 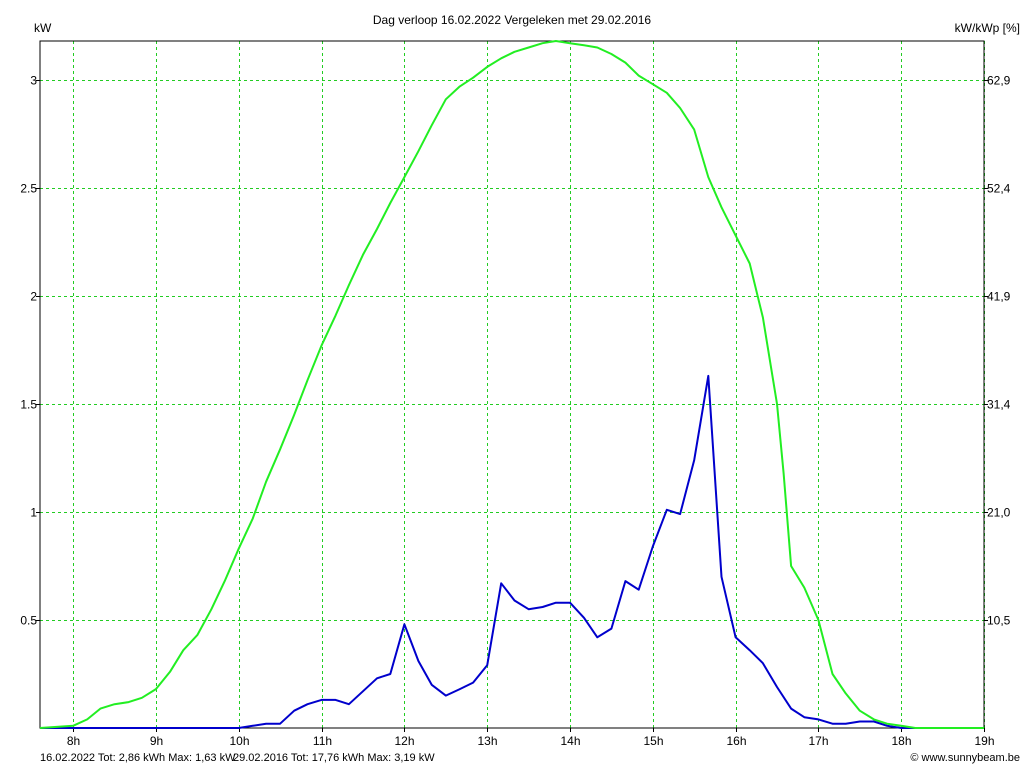 I want to click on x-tick-label-11: 19h, so click(x=984, y=741).